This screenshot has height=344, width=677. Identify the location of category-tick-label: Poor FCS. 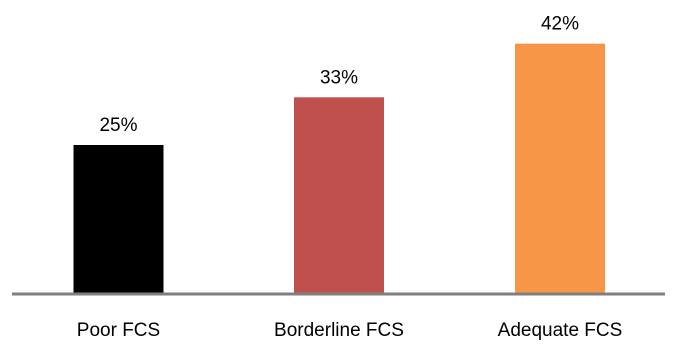
(118, 330).